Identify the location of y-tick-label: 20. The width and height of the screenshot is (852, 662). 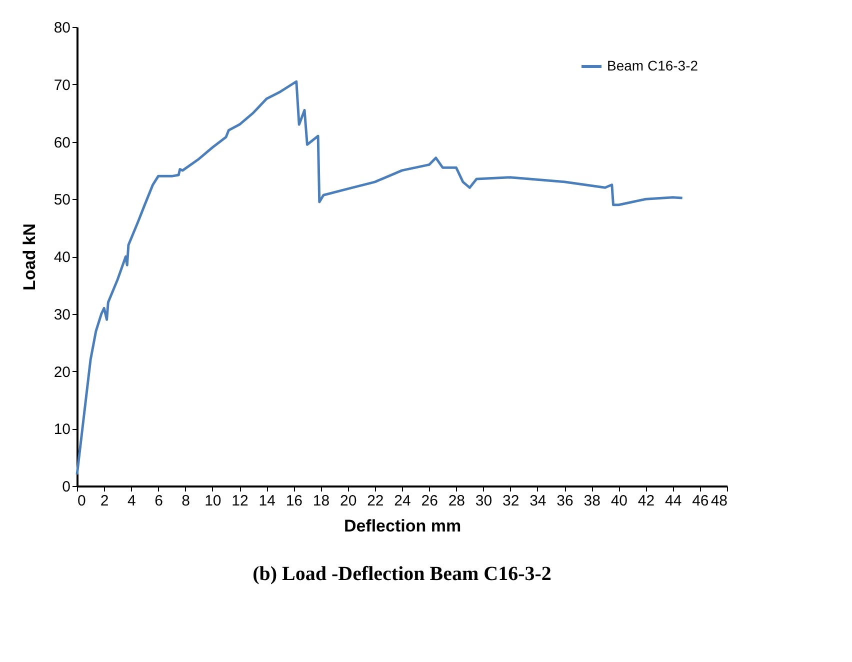
(62, 372).